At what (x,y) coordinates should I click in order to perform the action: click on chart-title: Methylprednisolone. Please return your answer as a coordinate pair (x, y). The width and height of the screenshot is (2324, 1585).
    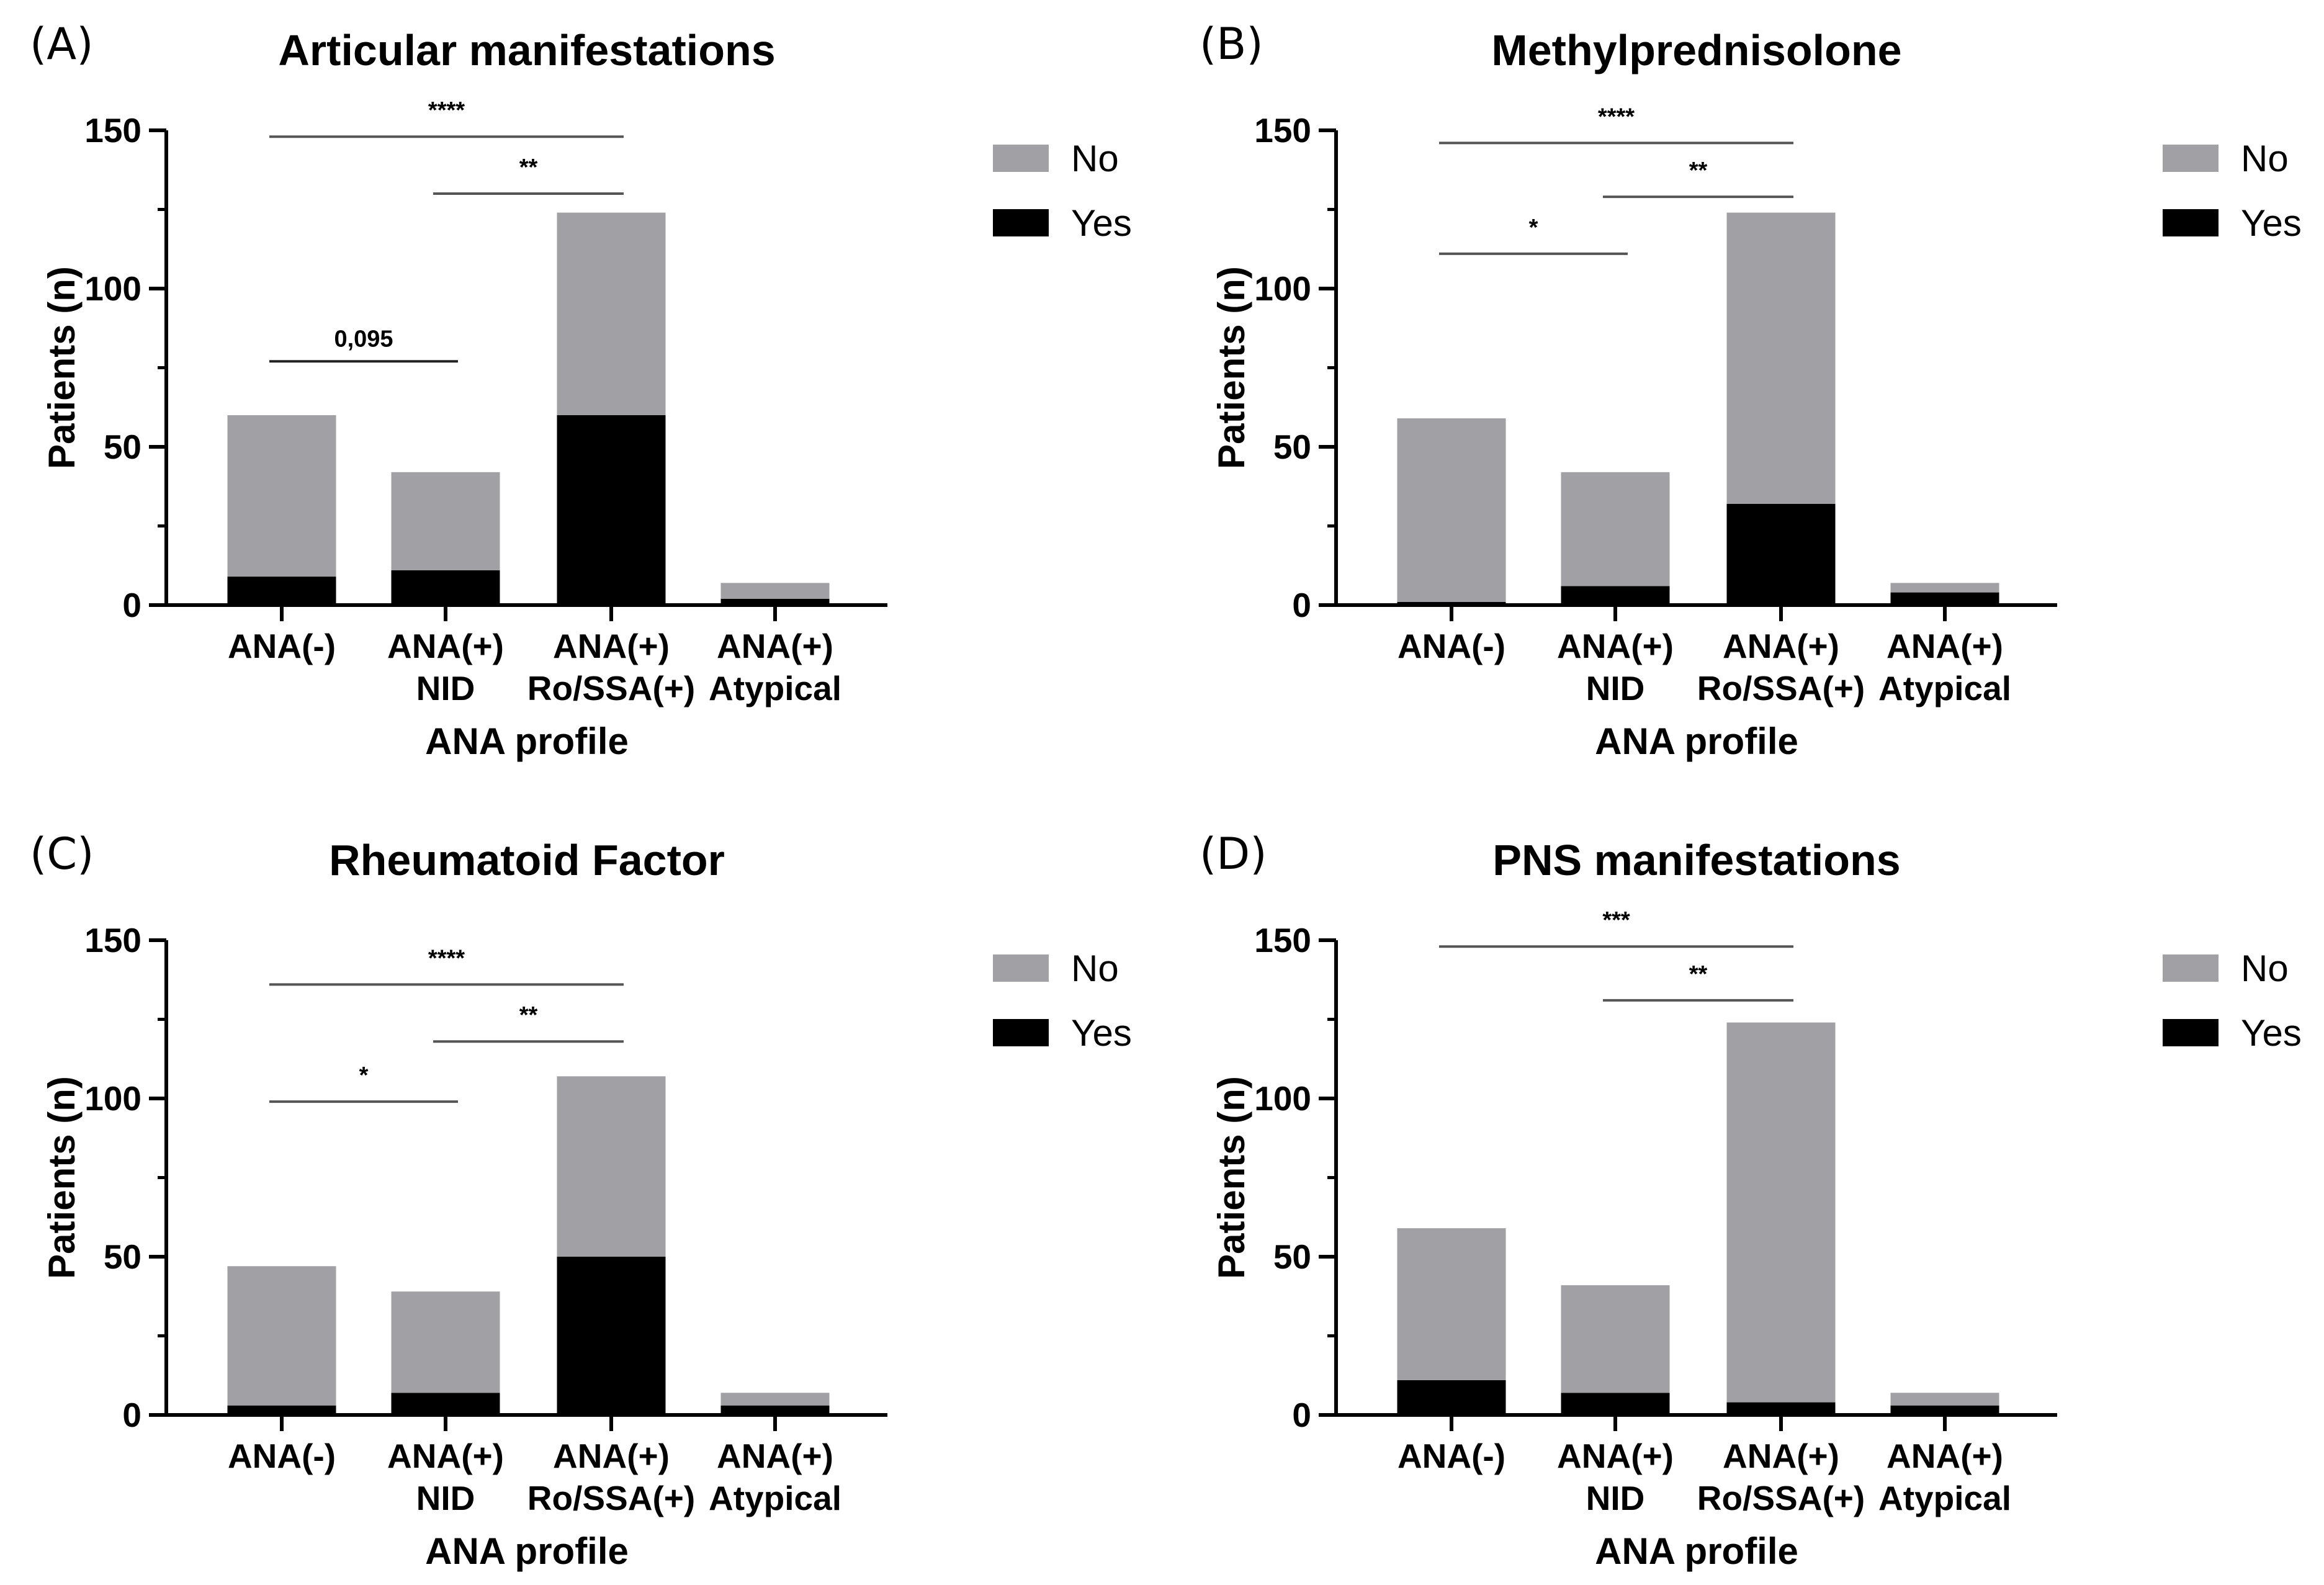
    Looking at the image, I should click on (1696, 50).